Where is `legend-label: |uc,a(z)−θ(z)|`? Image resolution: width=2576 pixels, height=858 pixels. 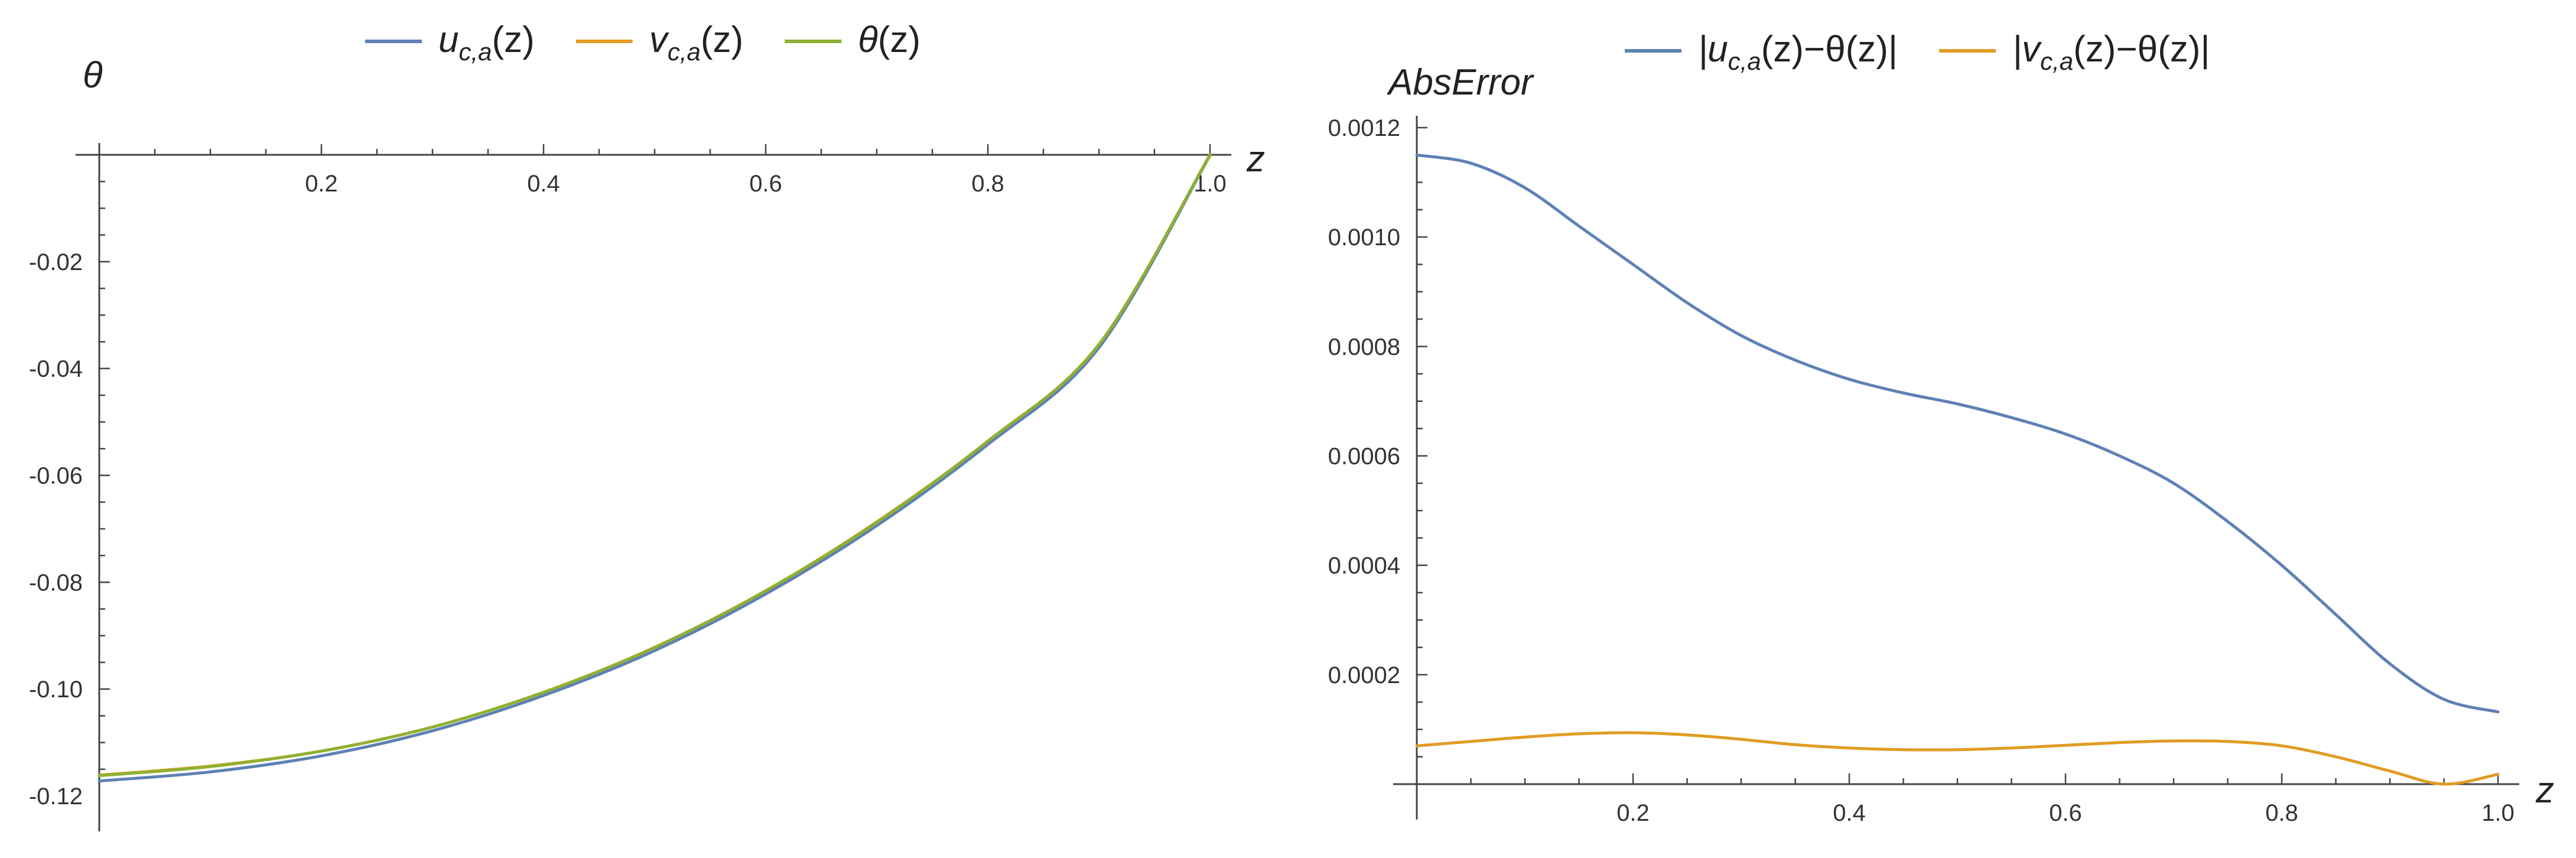
legend-label: |uc,a(z)−θ(z)| is located at coordinates (1798, 52).